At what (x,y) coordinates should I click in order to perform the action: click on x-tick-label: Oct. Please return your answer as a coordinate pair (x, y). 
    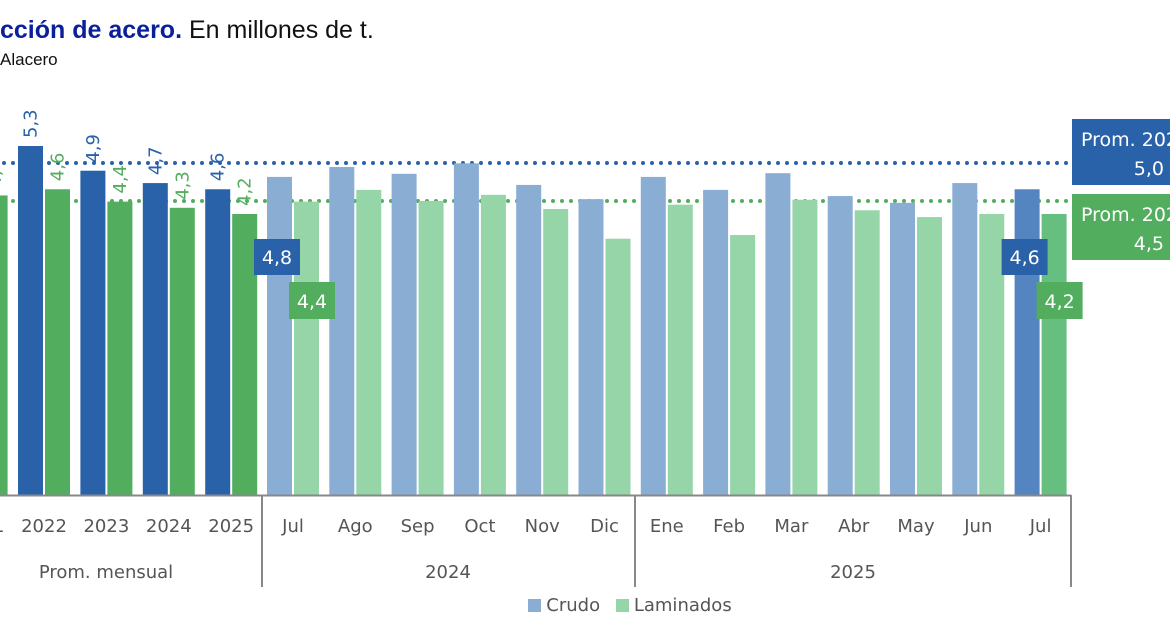
    Looking at the image, I should click on (479, 526).